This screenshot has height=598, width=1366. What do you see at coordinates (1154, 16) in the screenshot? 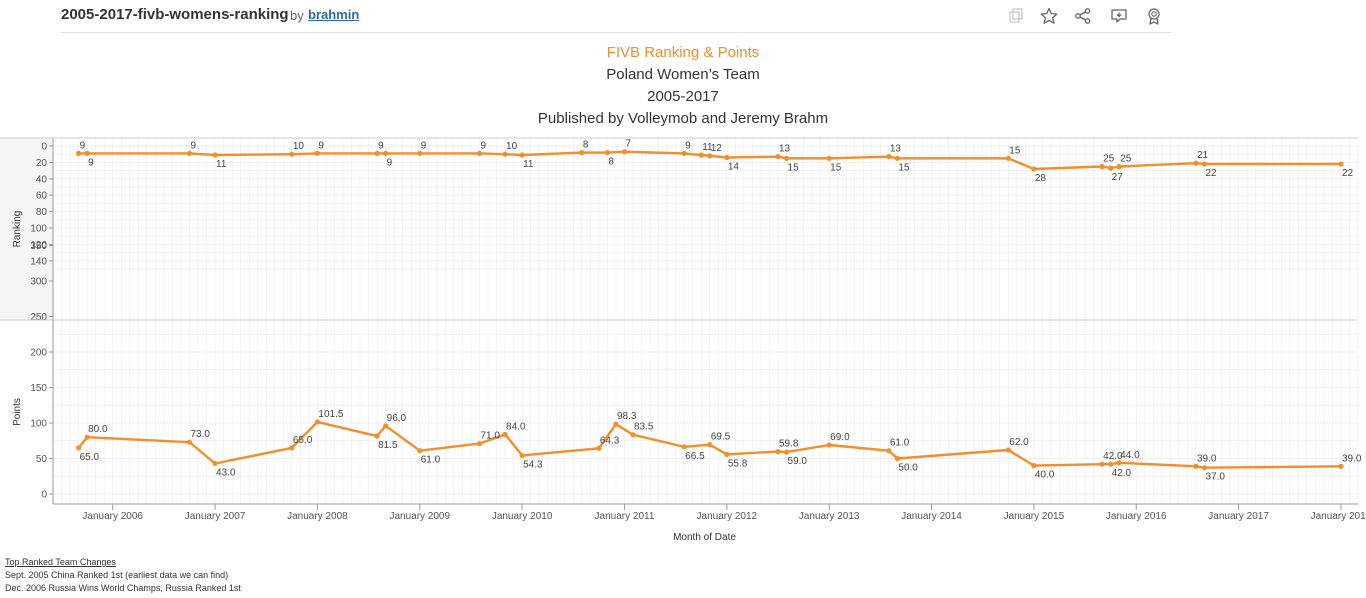
I see `badge-icon` at bounding box center [1154, 16].